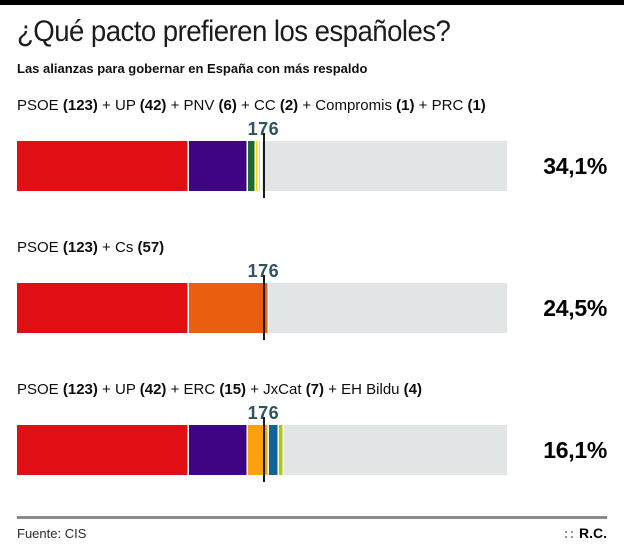  I want to click on coalition-label: PSOE (123) + Cs (57), so click(91, 247).